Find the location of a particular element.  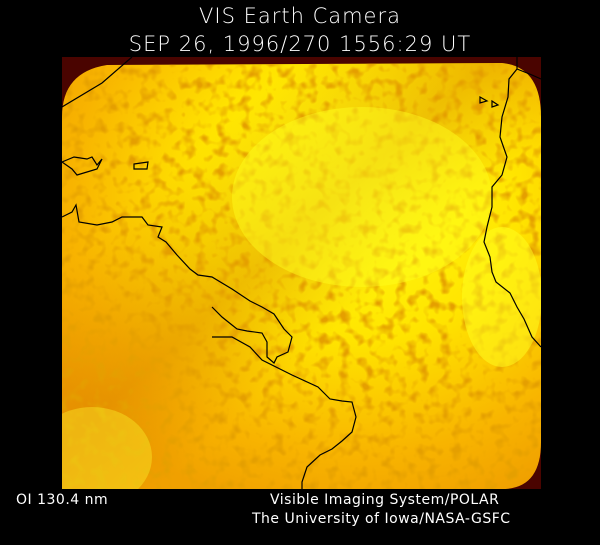

instrument-label: Visible Imaging System/POLAR is located at coordinates (385, 500).